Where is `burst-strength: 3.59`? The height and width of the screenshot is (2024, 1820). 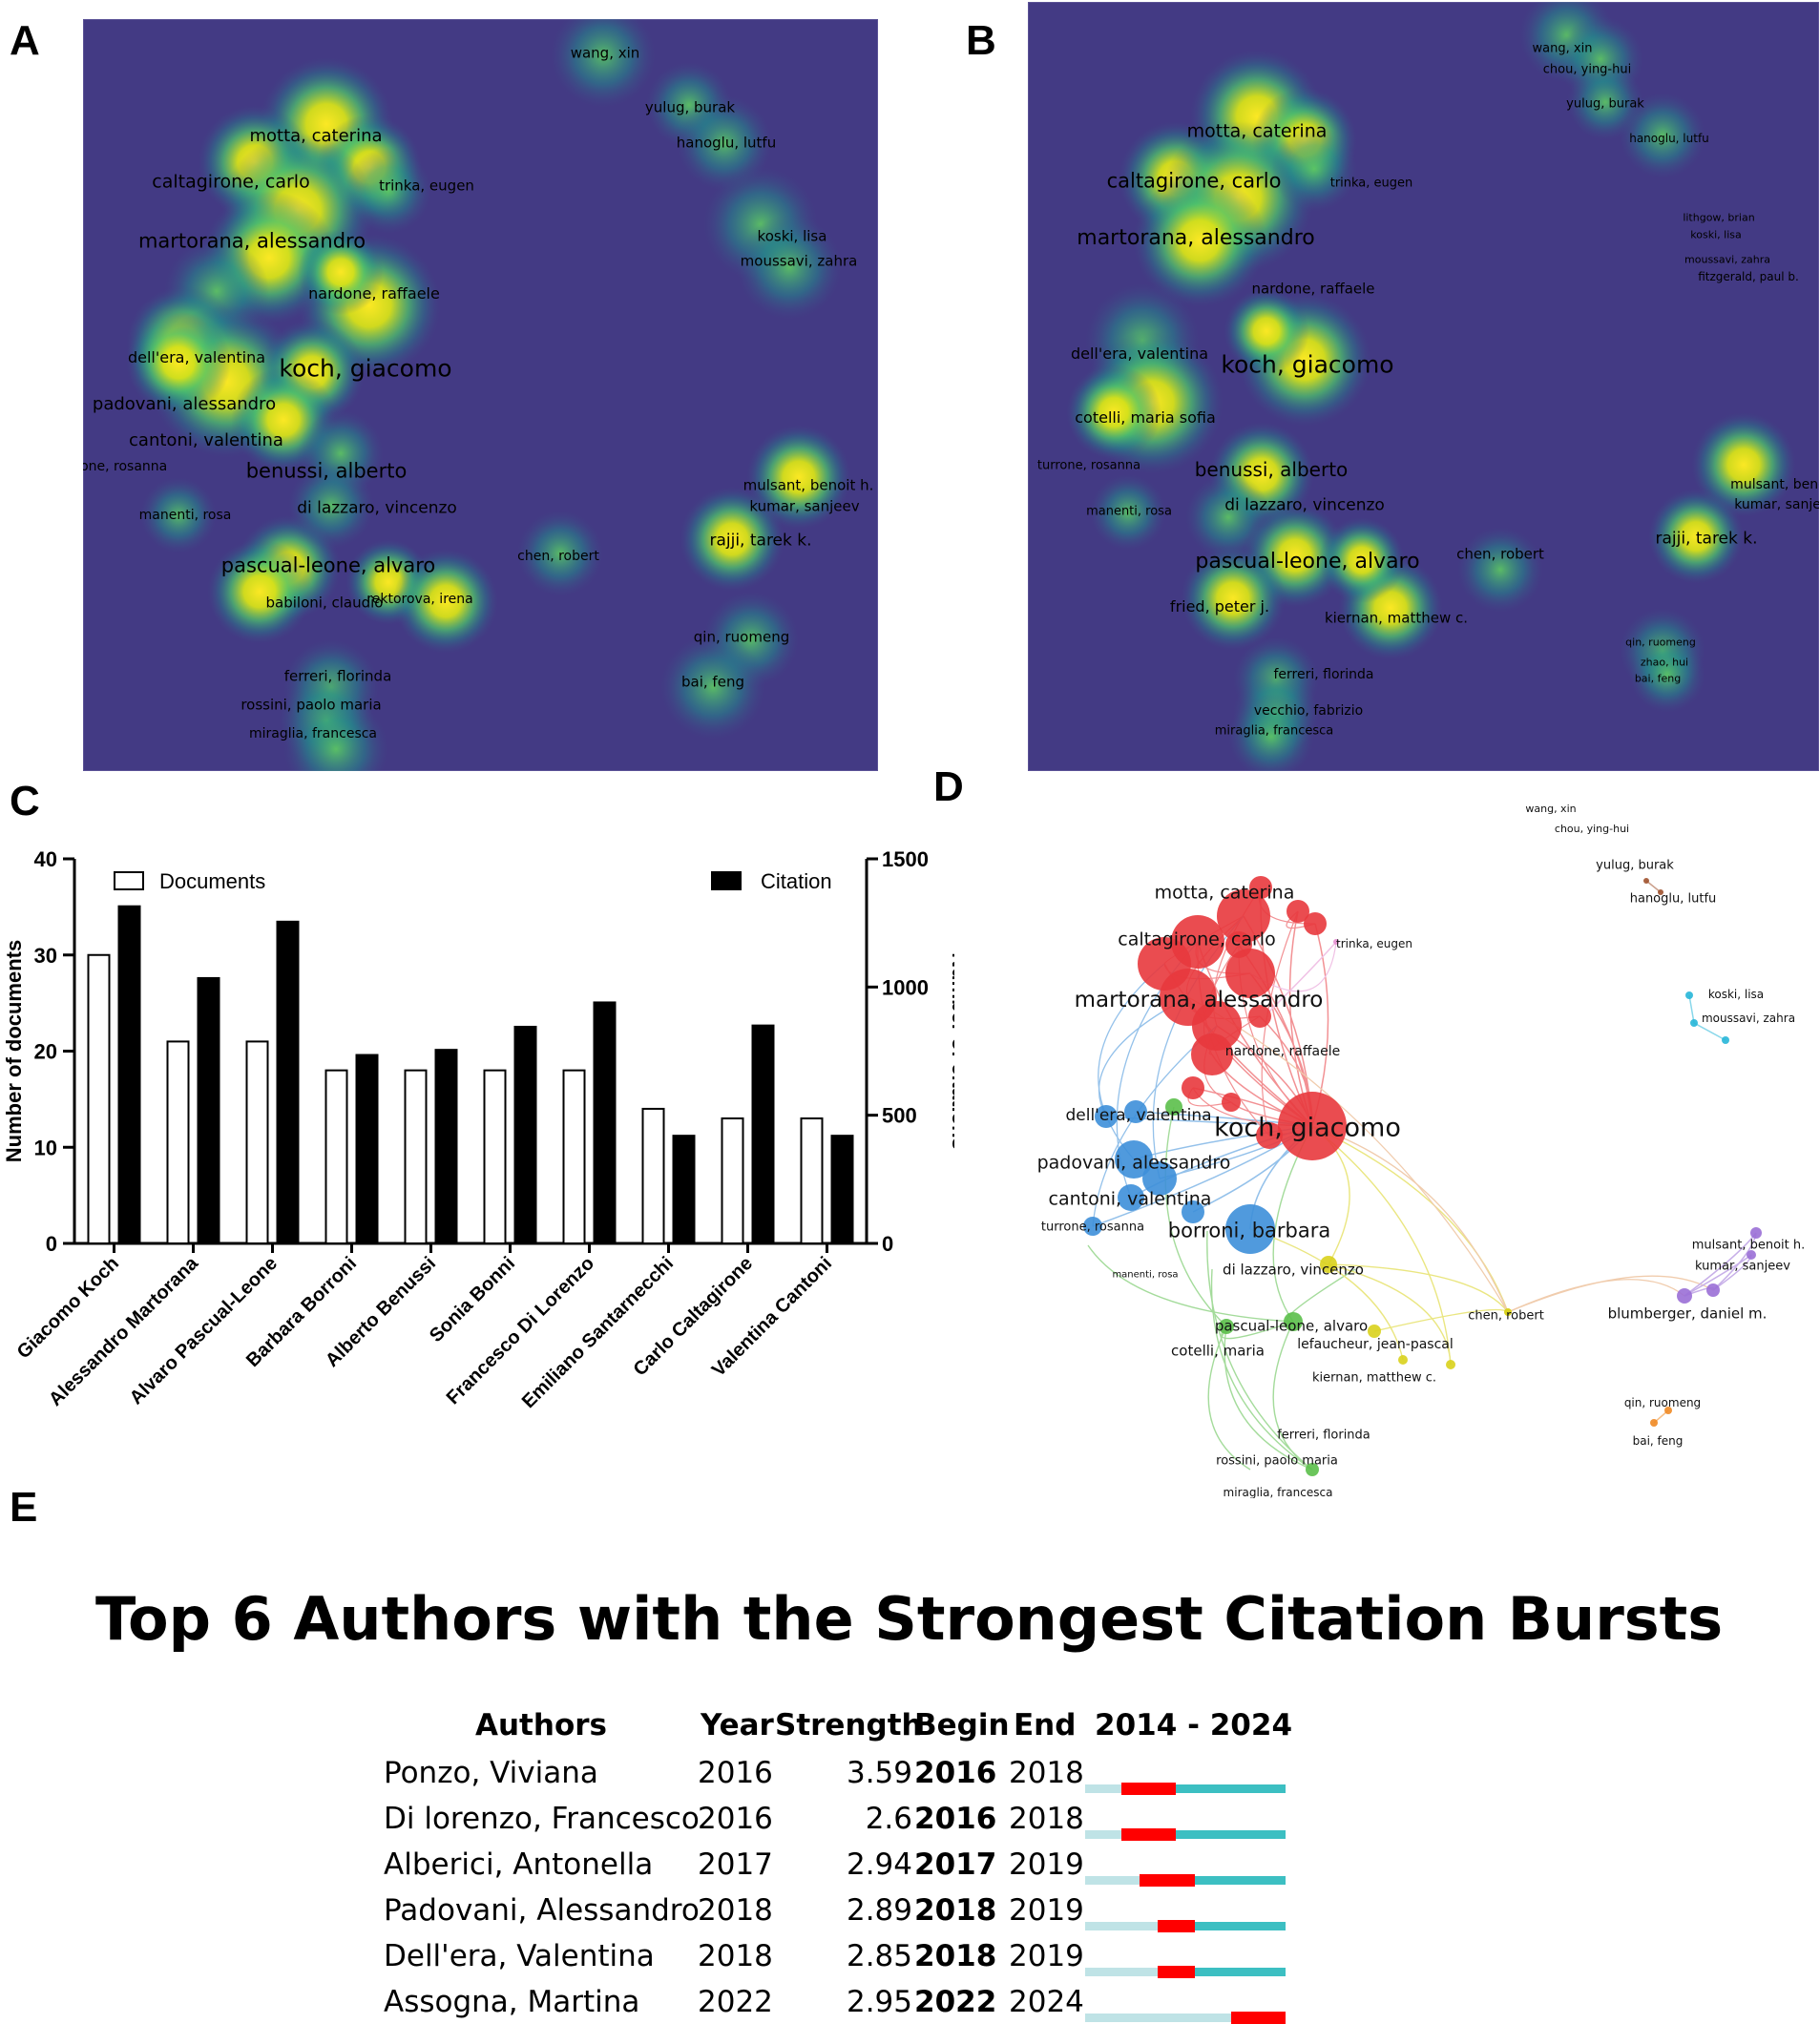 burst-strength: 3.59 is located at coordinates (879, 1773).